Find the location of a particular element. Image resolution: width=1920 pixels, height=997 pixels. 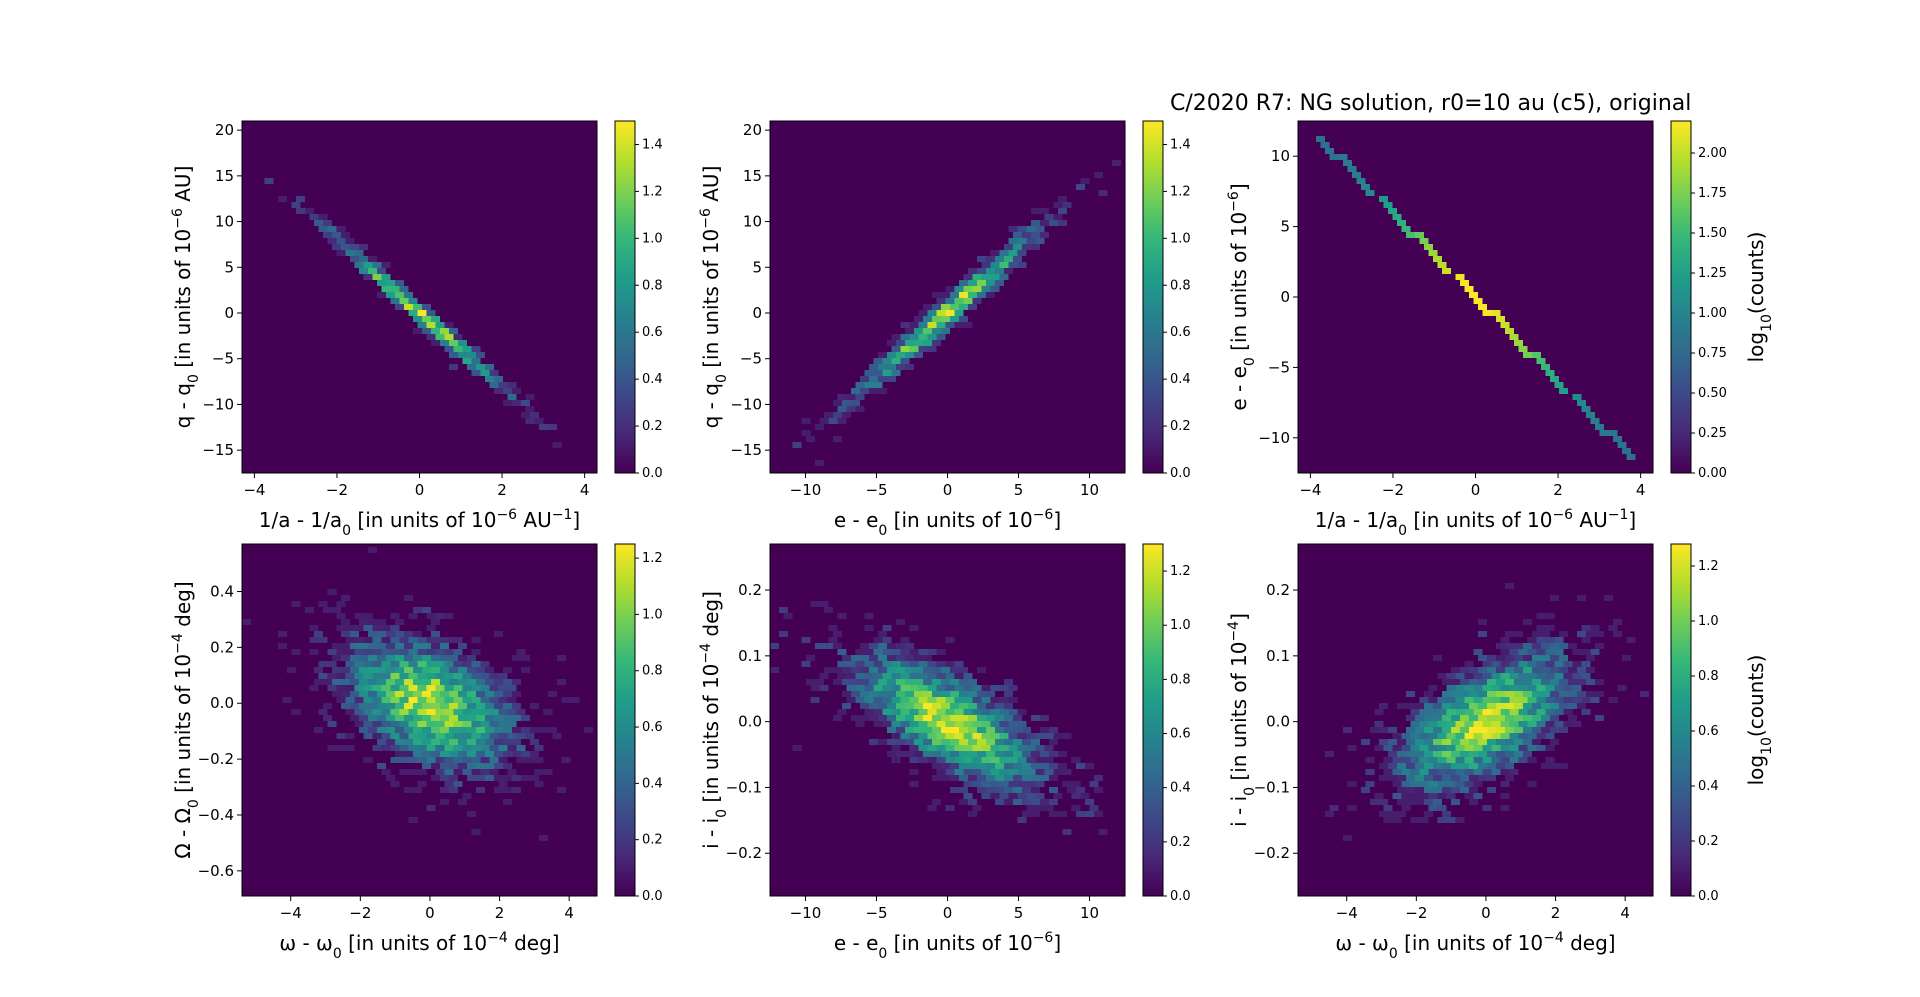

y-tick-label: 0.0 is located at coordinates (222, 703).